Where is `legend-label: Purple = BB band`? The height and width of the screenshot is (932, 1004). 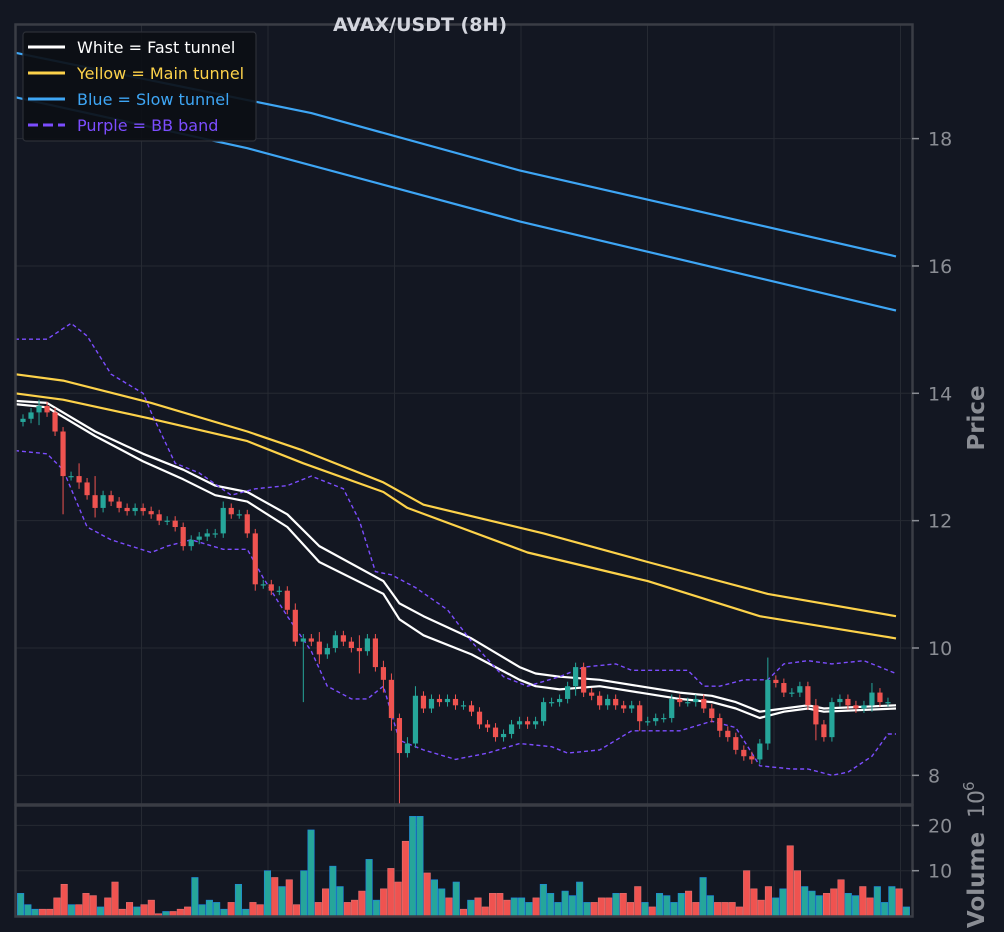 legend-label: Purple = BB band is located at coordinates (147, 125).